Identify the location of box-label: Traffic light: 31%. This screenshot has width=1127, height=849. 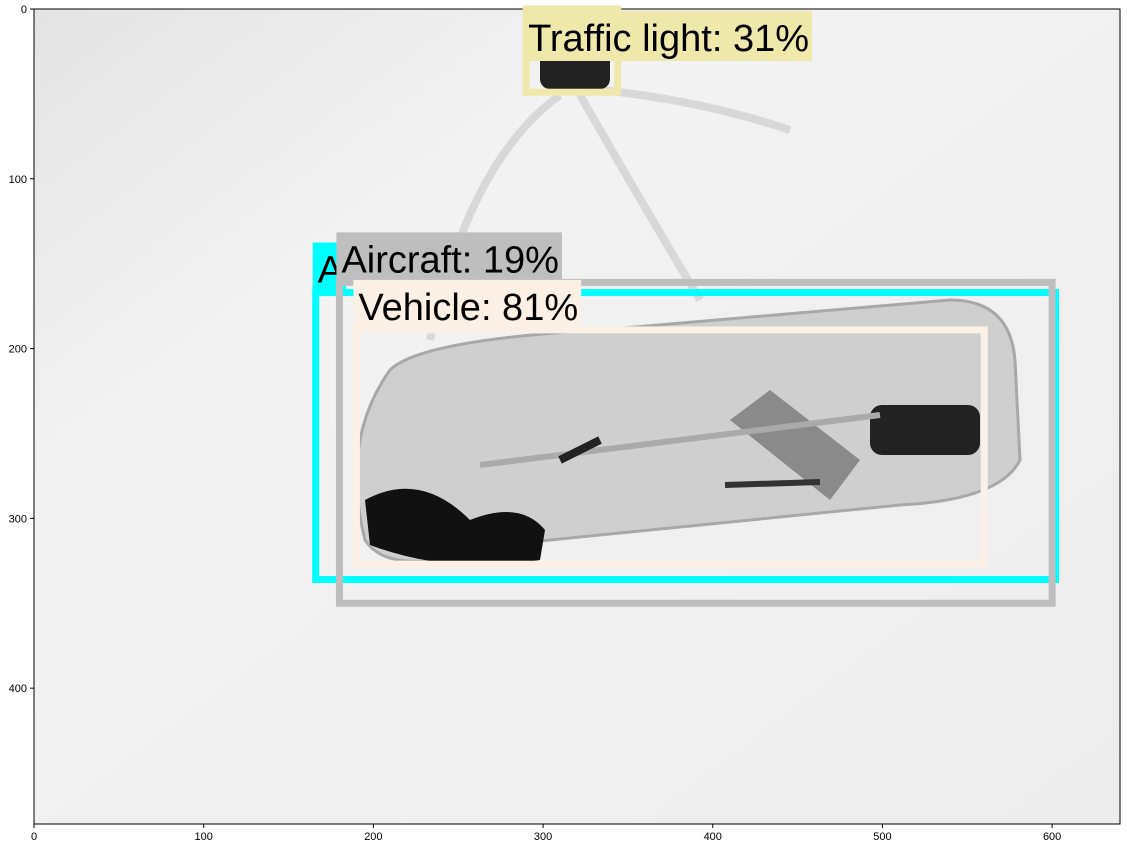
(668, 39).